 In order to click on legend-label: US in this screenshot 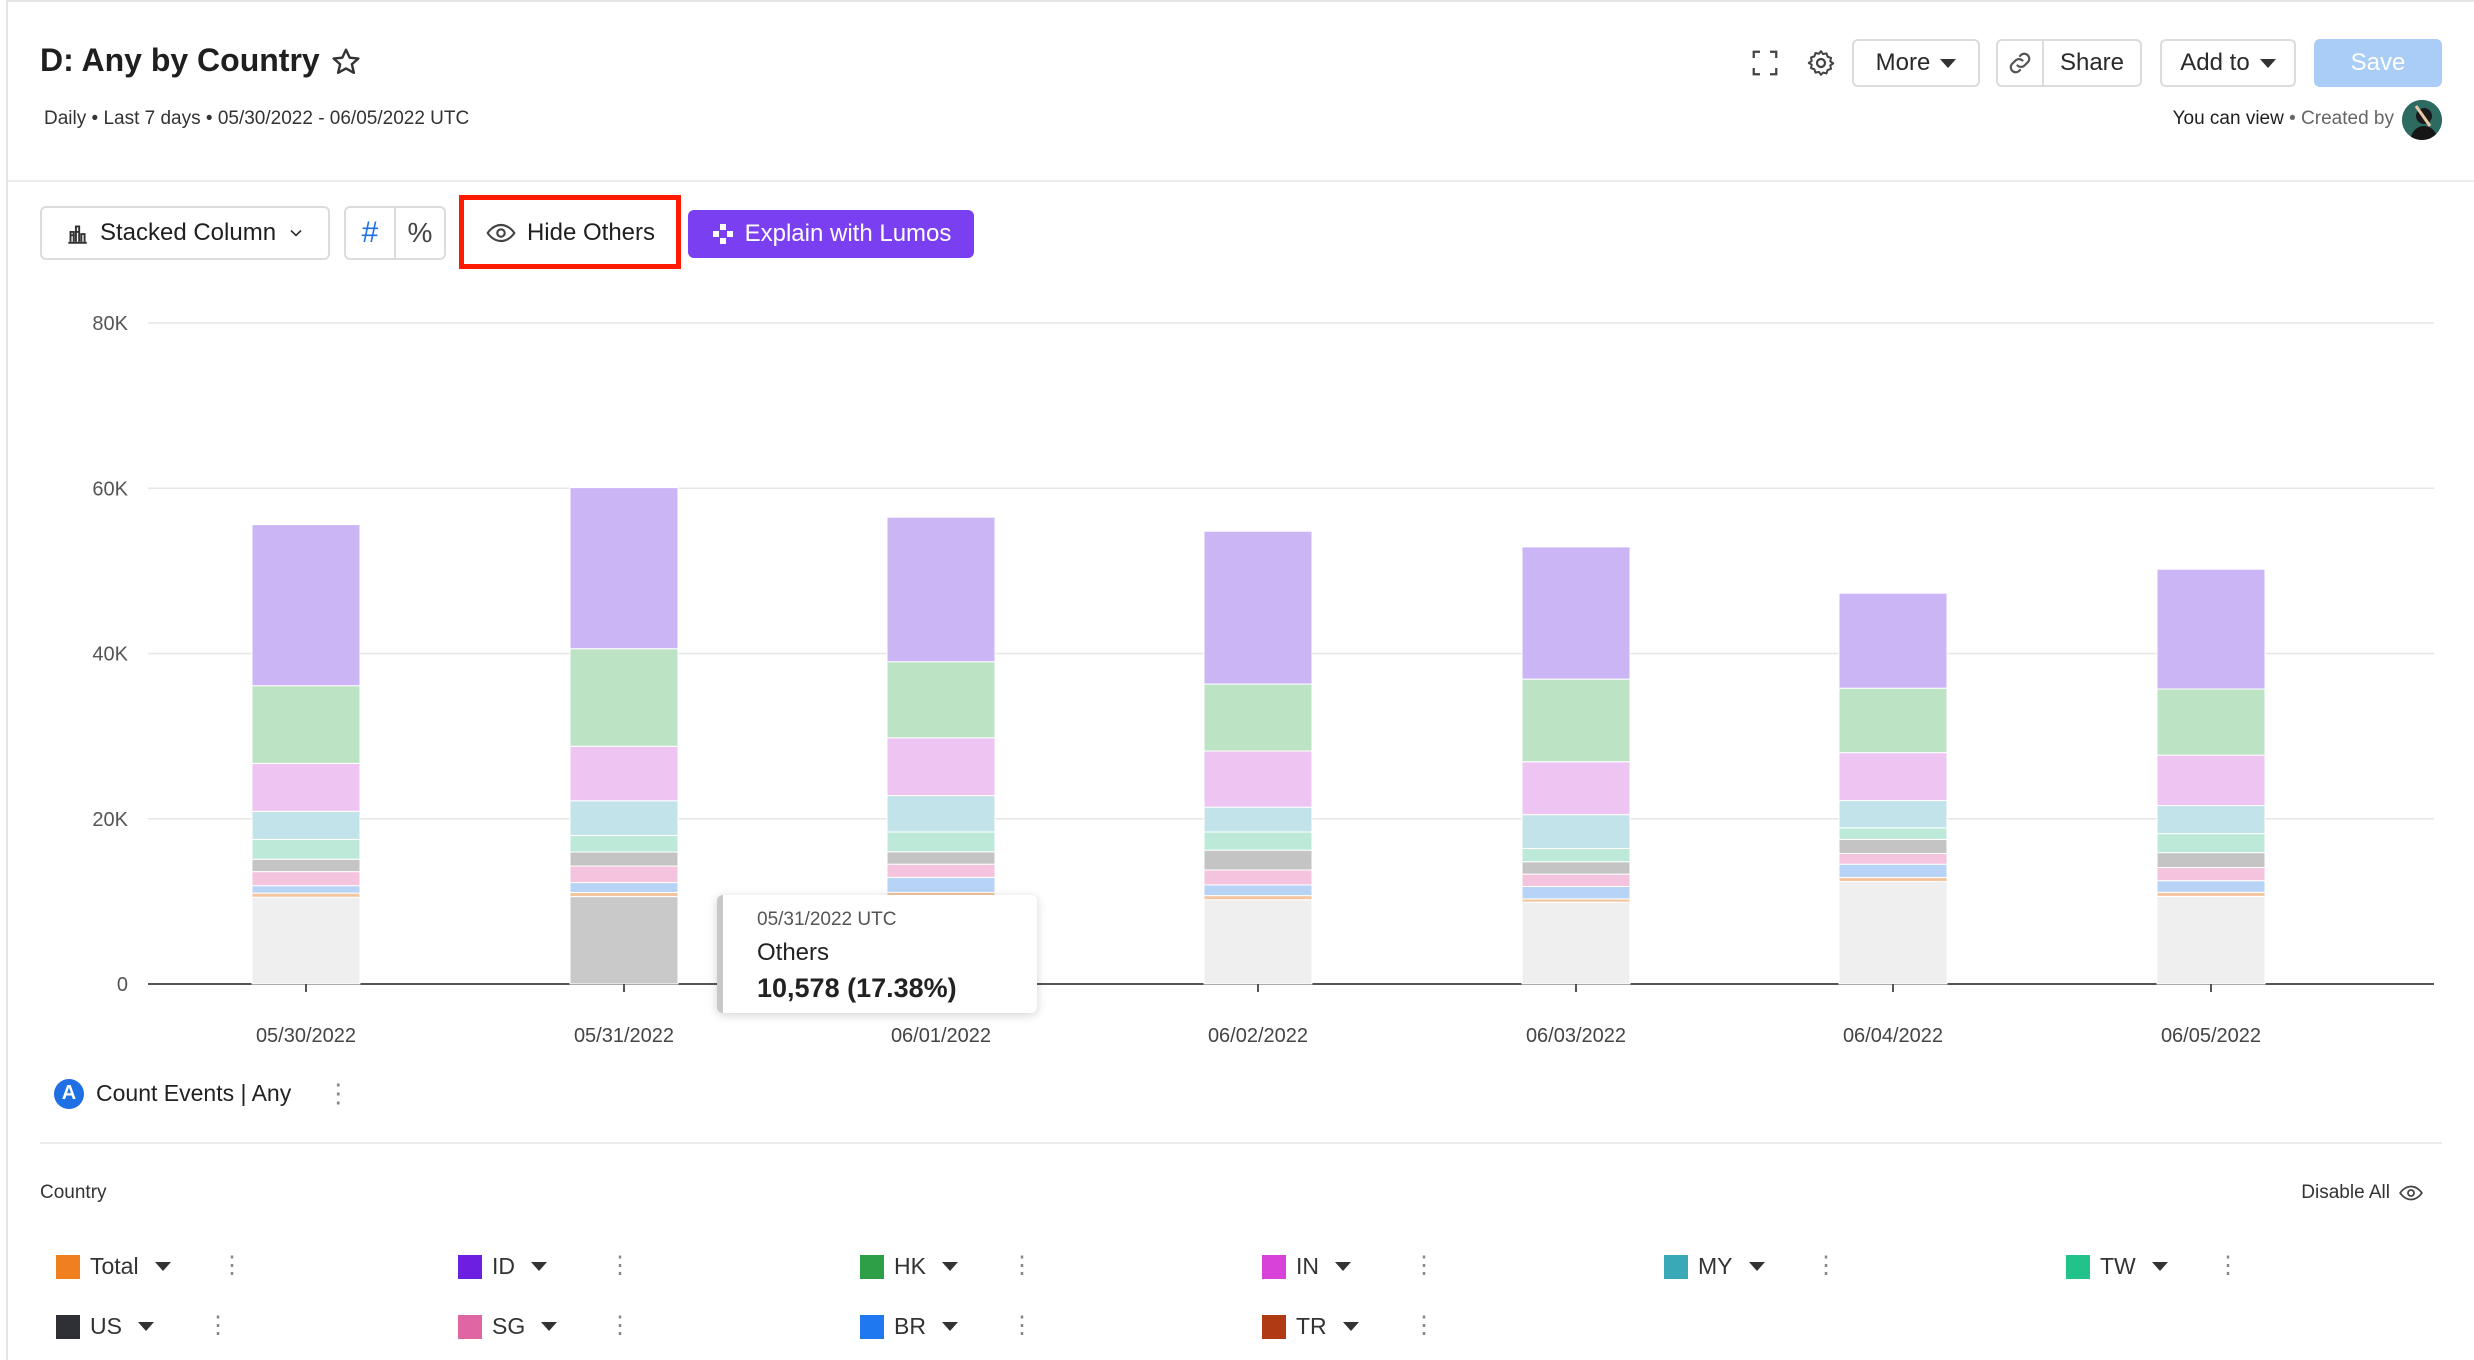, I will do `click(106, 1326)`.